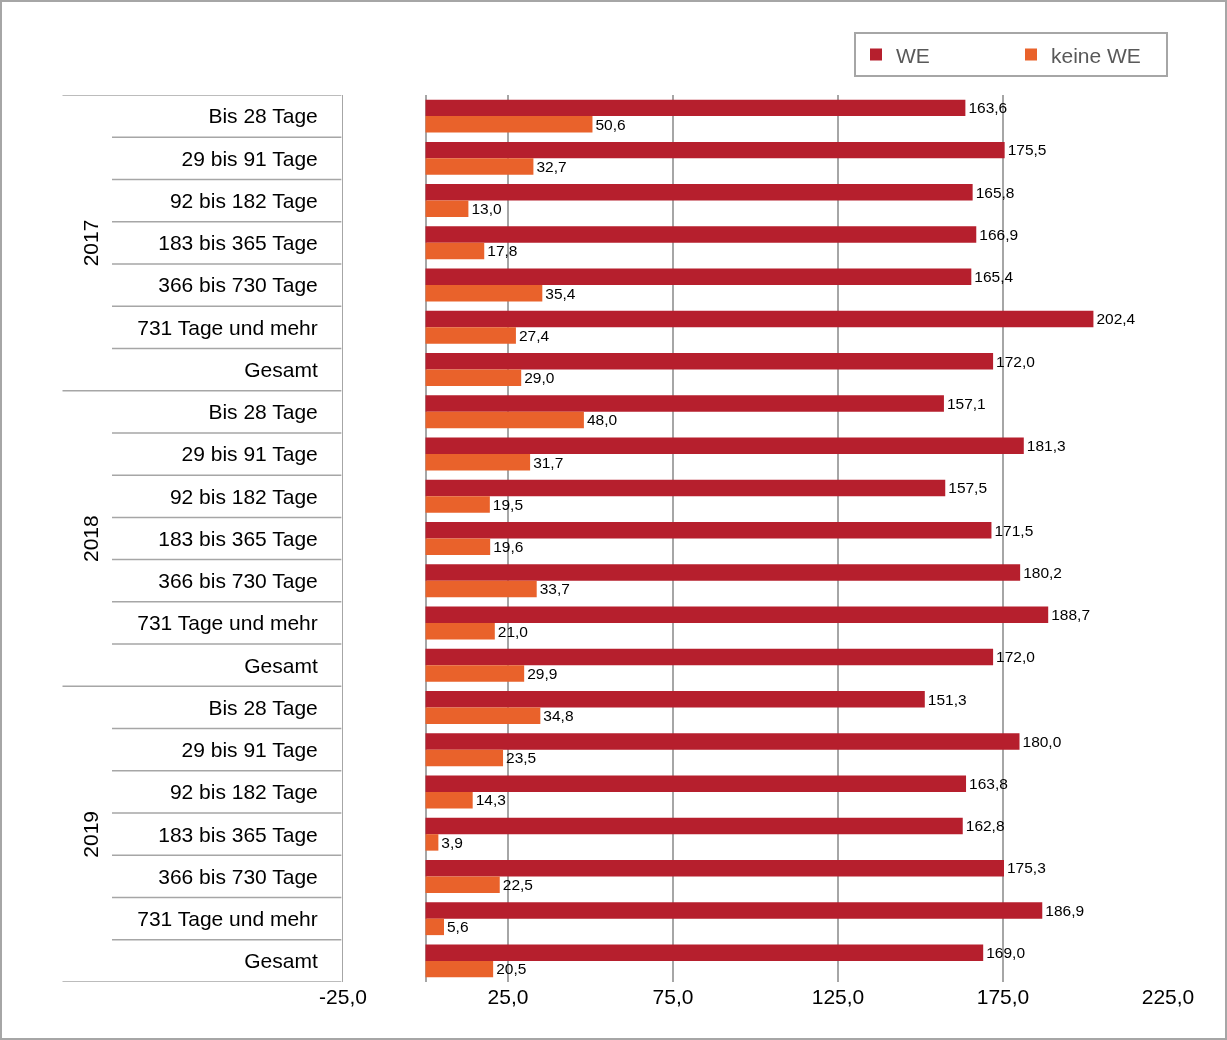 This screenshot has height=1040, width=1227. What do you see at coordinates (90, 538) in the screenshot?
I see `text: 2018` at bounding box center [90, 538].